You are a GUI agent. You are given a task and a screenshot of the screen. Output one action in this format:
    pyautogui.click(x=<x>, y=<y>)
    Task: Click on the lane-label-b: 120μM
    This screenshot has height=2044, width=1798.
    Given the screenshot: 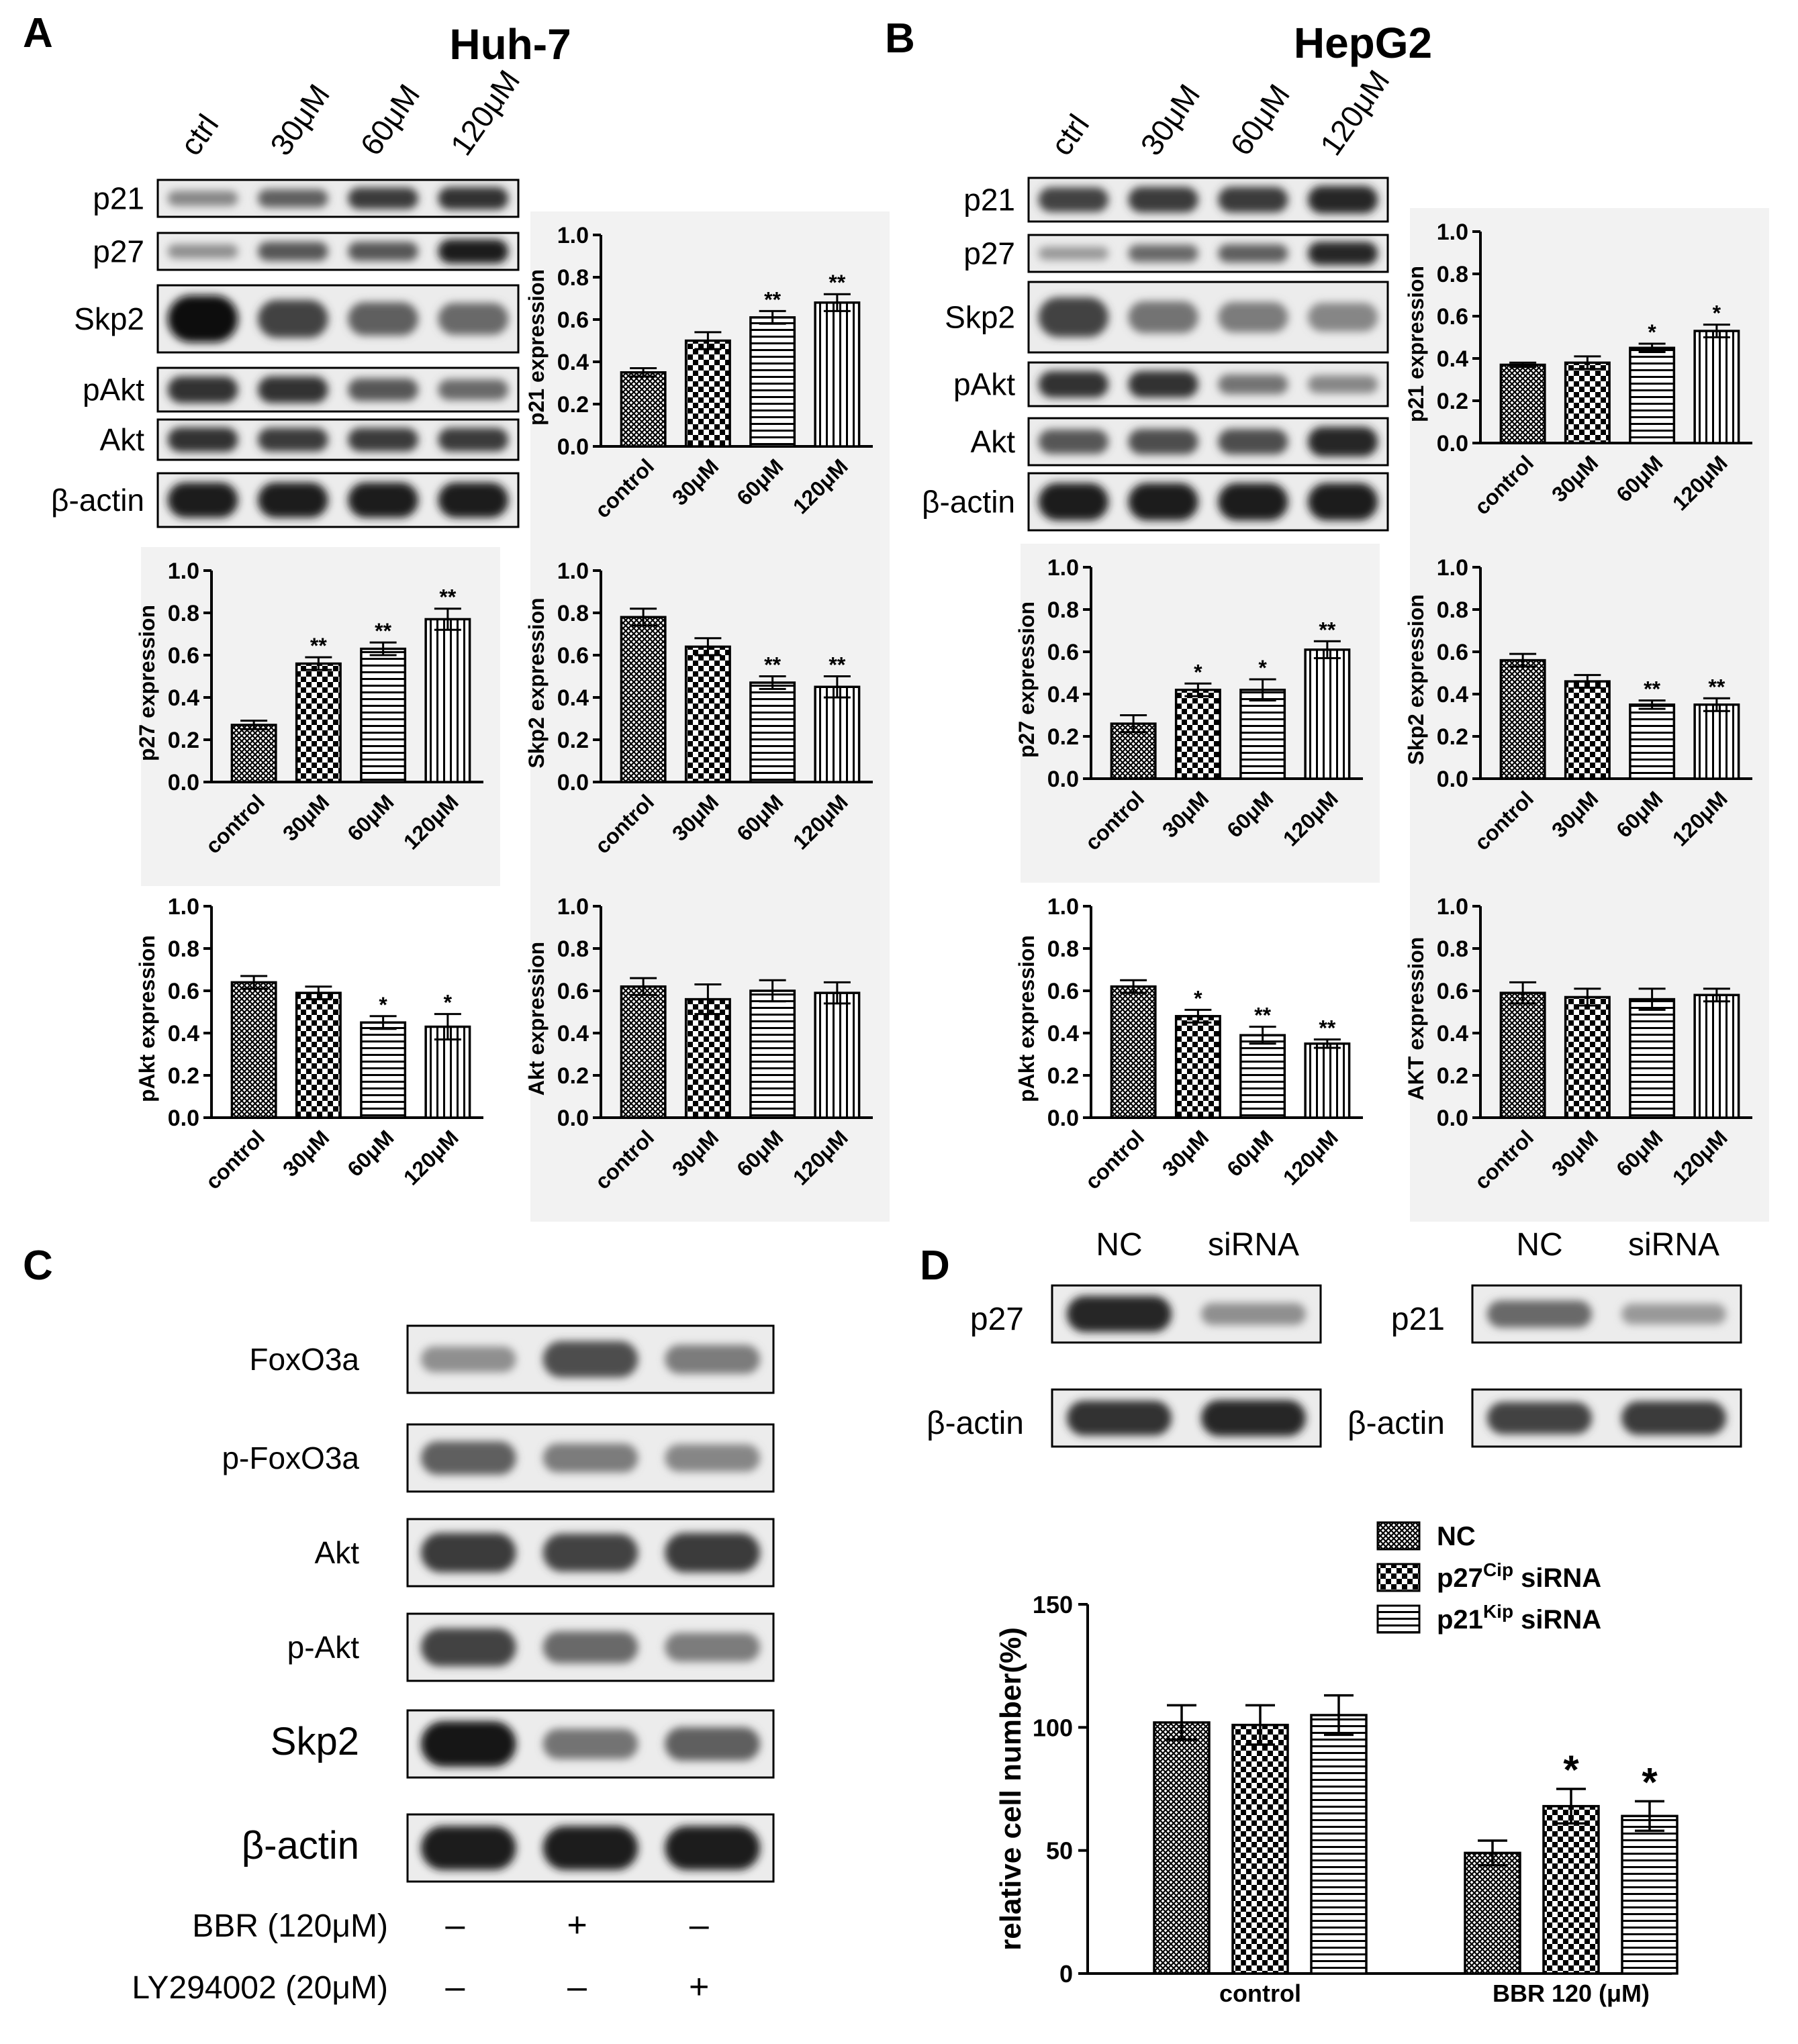 What is the action you would take?
    pyautogui.click(x=1355, y=113)
    